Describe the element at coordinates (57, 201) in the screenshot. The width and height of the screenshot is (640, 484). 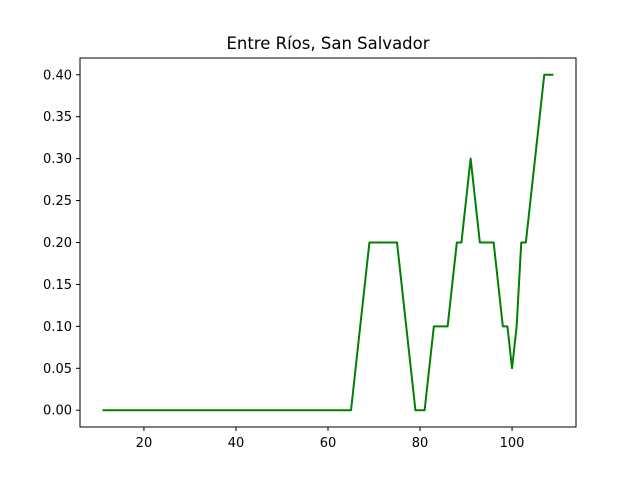
I see `y-tick-label: 0.25` at that location.